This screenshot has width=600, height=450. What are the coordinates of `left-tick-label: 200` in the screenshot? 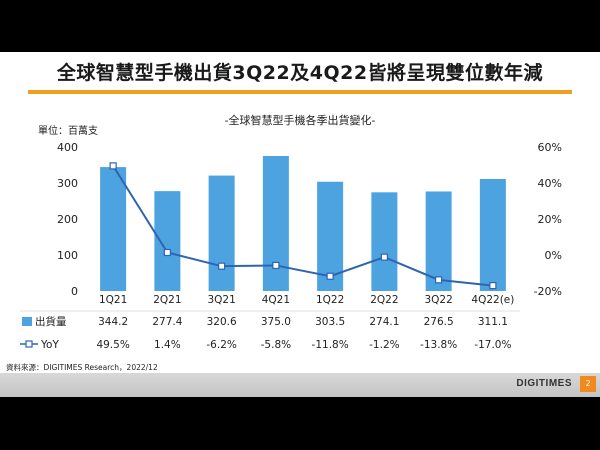 It's located at (67, 219).